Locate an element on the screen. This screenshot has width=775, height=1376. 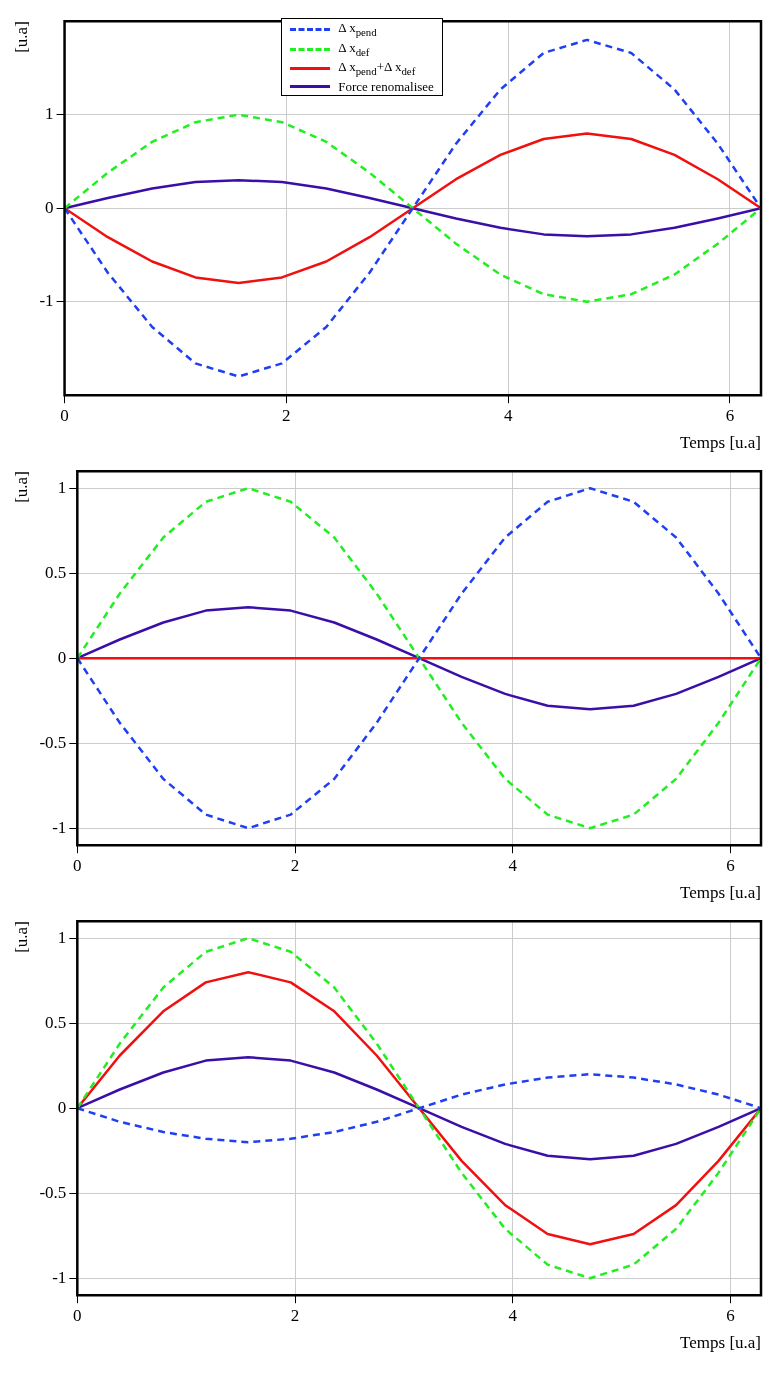
legend-label: Δ x$_{pend}$+Δ x$_{def}$ is located at coordinates (377, 69).